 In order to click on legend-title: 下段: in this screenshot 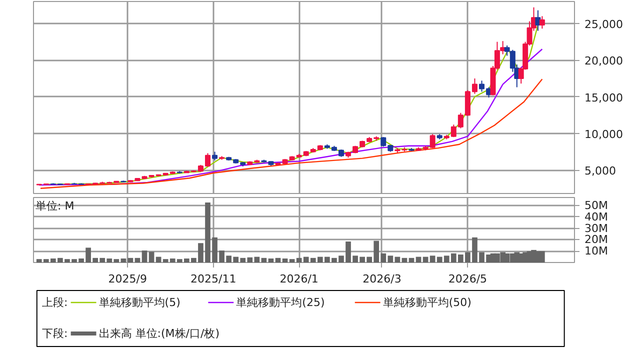, I will do `click(55, 333)`.